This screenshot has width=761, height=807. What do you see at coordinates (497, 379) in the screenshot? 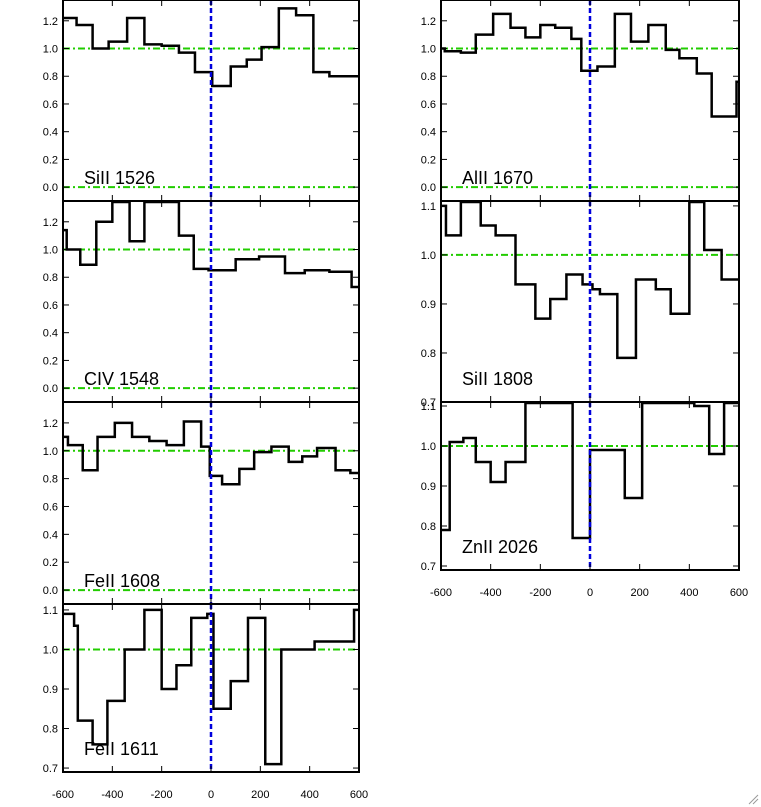
I see `ion-label: SiII 1808` at bounding box center [497, 379].